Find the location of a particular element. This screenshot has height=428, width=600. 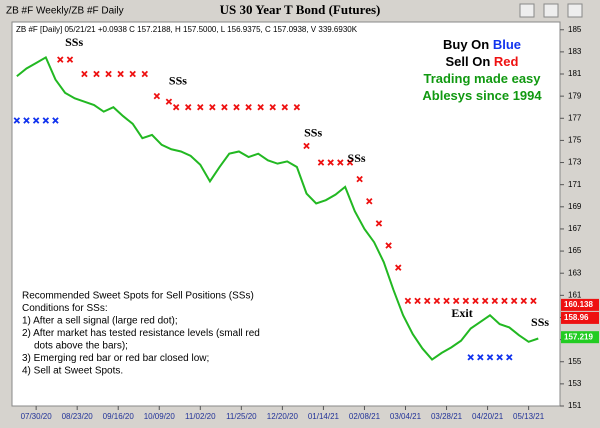

annotation: Exit is located at coordinates (461, 313).